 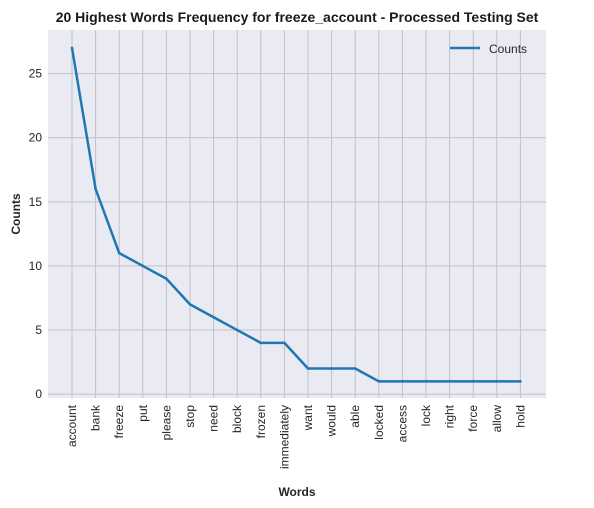 I want to click on x-tick-label: allow, so click(x=497, y=419).